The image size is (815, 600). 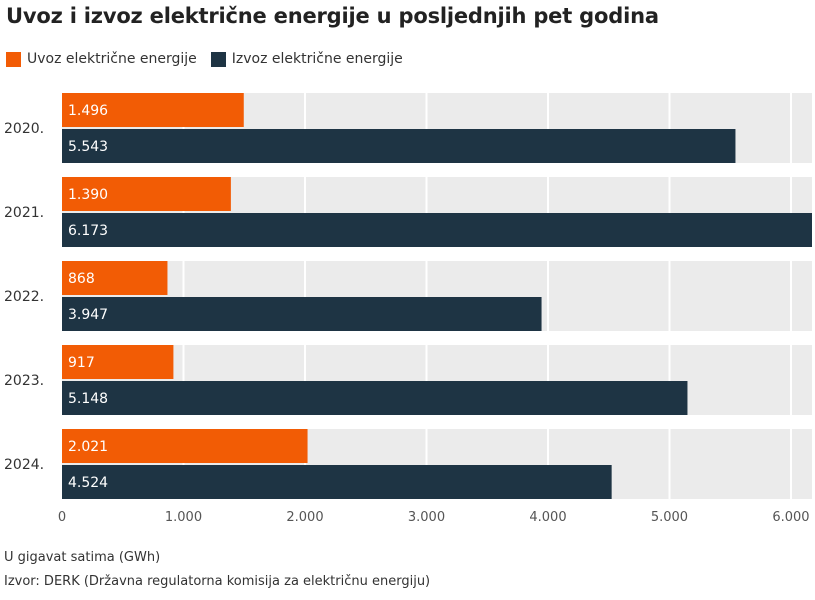 I want to click on value-label-izvoz-3: 5.148, so click(x=88, y=399).